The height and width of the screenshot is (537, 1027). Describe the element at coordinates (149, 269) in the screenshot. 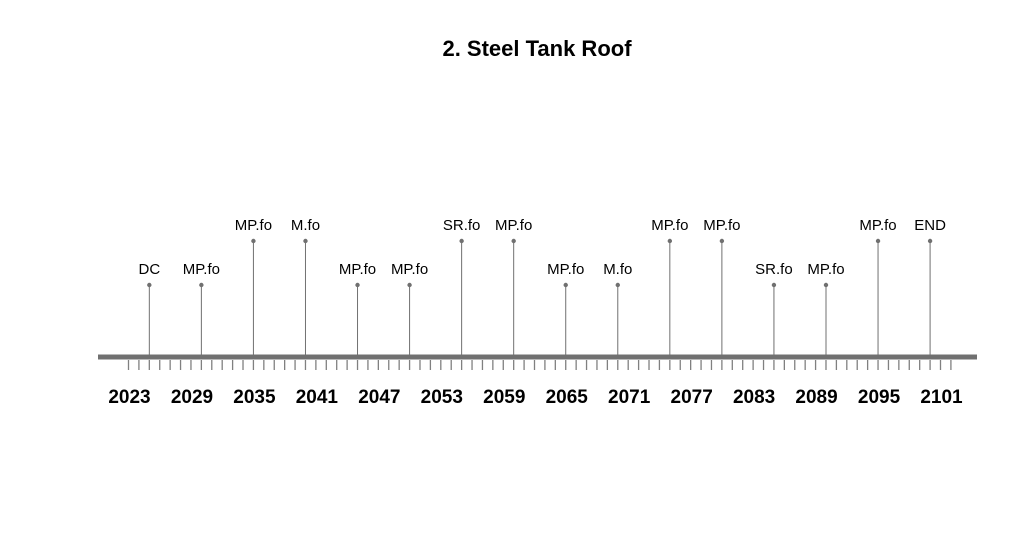

I see `event-label: DC` at that location.